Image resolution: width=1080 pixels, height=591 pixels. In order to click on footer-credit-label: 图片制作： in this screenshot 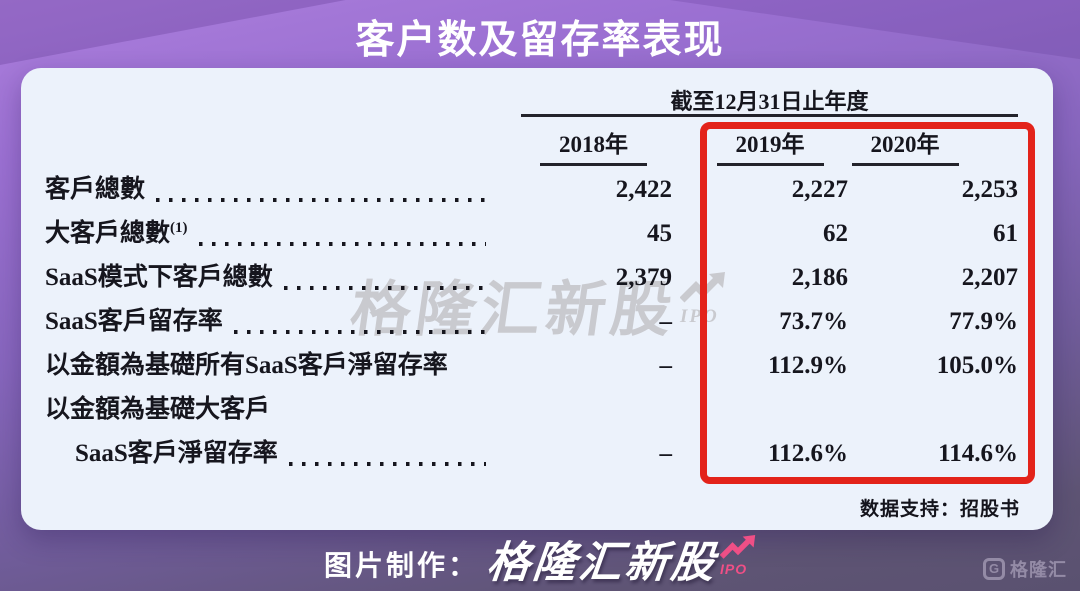, I will do `click(401, 565)`.